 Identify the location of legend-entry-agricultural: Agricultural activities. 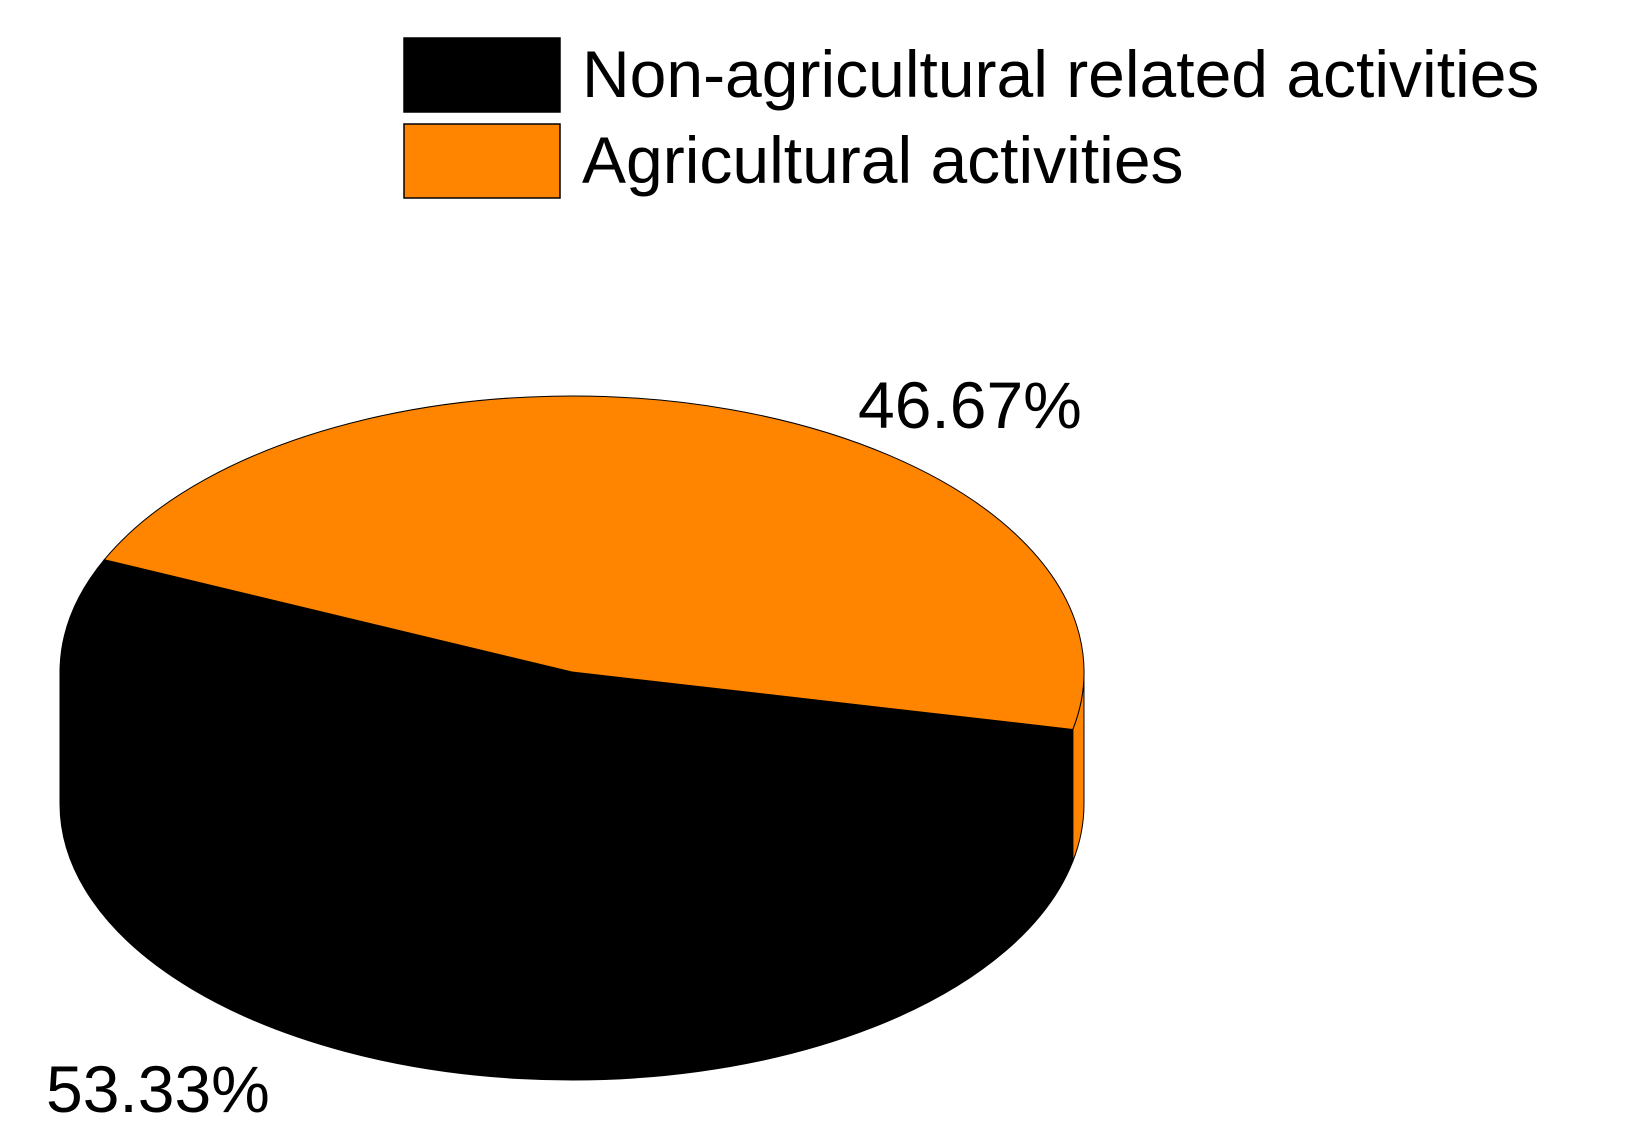
(793, 161).